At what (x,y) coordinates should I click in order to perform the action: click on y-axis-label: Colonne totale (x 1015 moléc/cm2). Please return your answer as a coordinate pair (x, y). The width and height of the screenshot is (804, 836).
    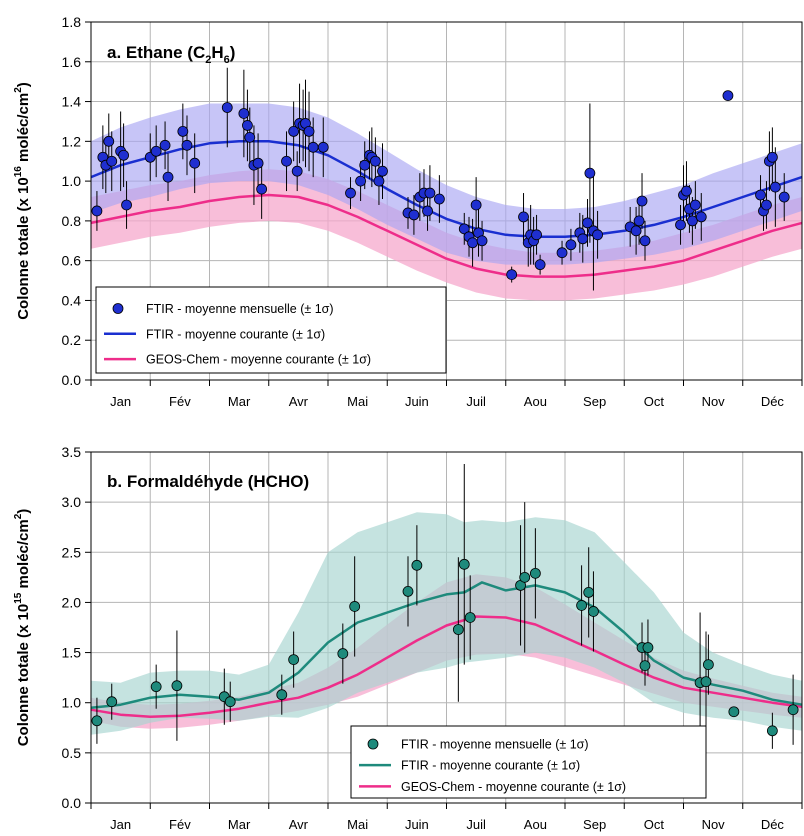
    Looking at the image, I should click on (22, 628).